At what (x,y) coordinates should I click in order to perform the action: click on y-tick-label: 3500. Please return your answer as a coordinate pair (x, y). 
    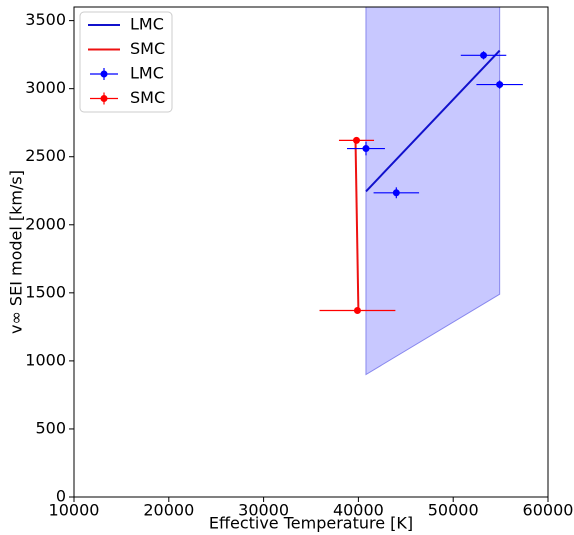
    Looking at the image, I should click on (45, 19).